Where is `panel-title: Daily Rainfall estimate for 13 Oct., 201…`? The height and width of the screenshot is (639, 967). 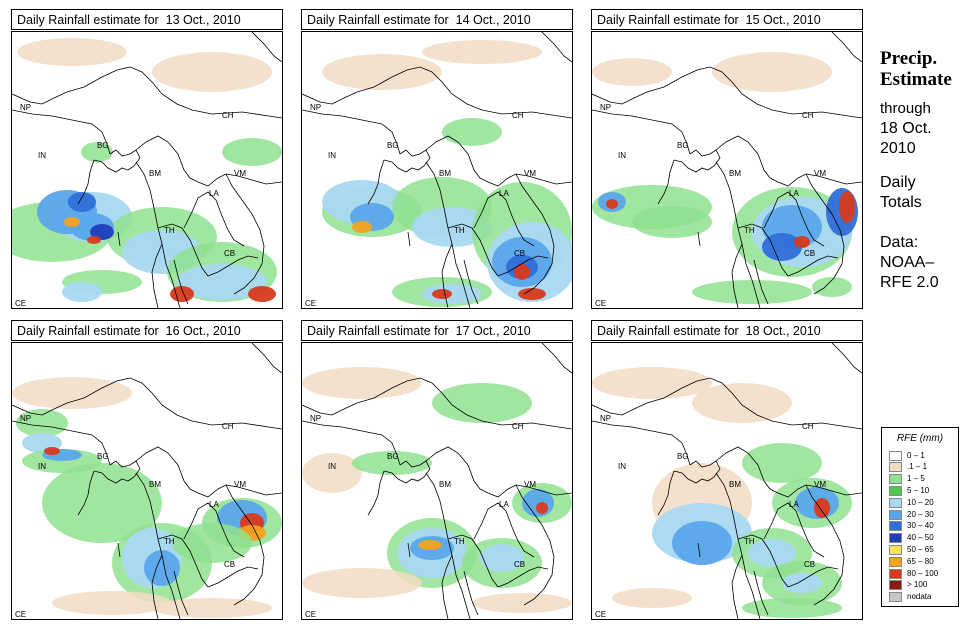 panel-title: Daily Rainfall estimate for 13 Oct., 201… is located at coordinates (147, 19).